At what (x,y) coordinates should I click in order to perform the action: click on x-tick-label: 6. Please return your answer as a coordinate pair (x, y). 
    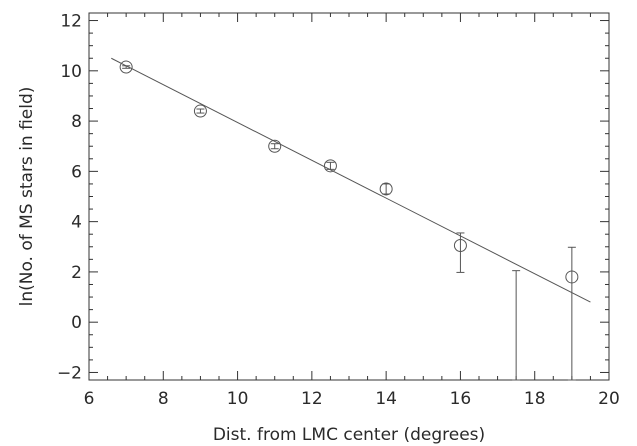
    Looking at the image, I should click on (89, 399).